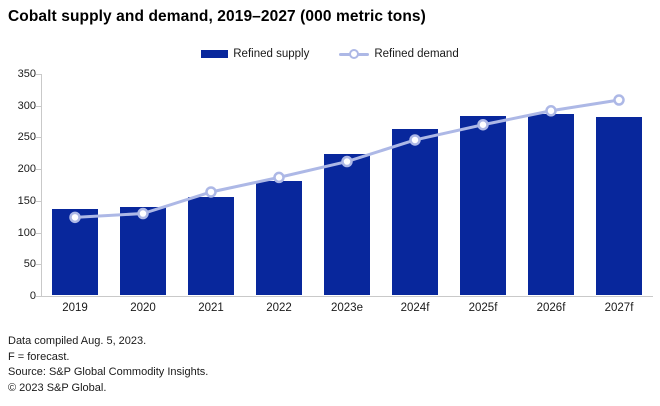  What do you see at coordinates (75, 251) in the screenshot?
I see `supply-bar-2019` at bounding box center [75, 251].